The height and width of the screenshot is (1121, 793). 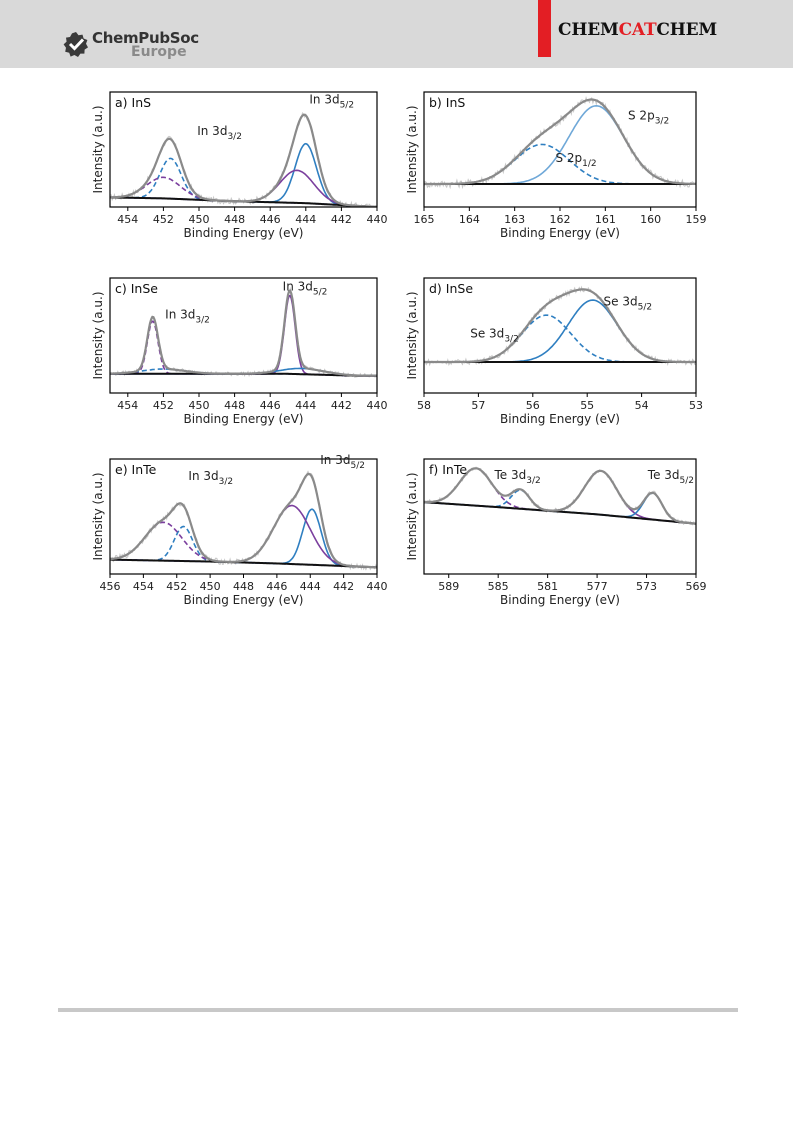 I want to click on x-tick-label: 162, so click(x=560, y=219).